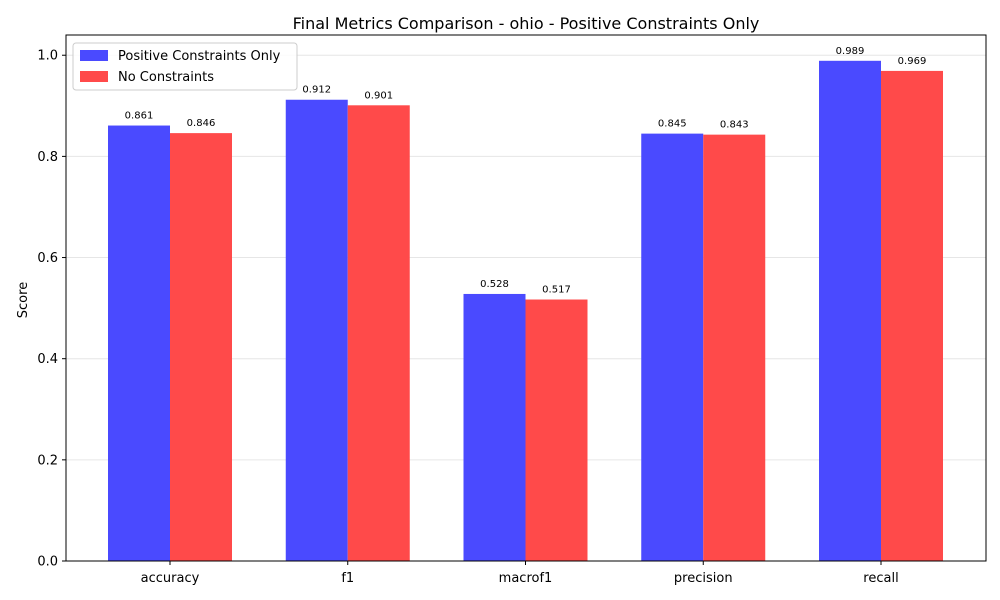 The height and width of the screenshot is (600, 1000). I want to click on data-label: 0.845, so click(672, 124).